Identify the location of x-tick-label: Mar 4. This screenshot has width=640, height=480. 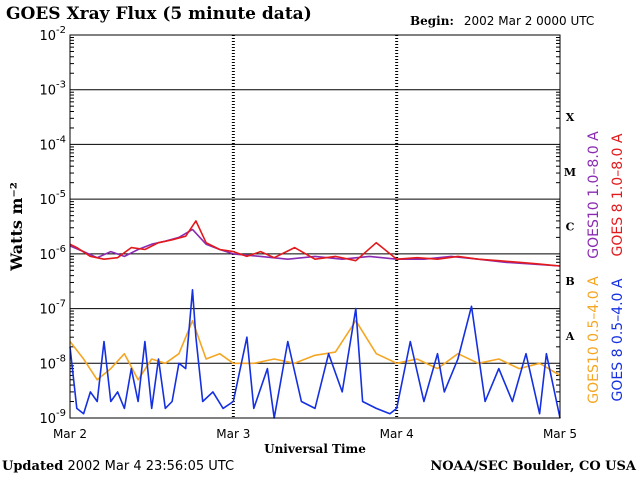
(397, 434).